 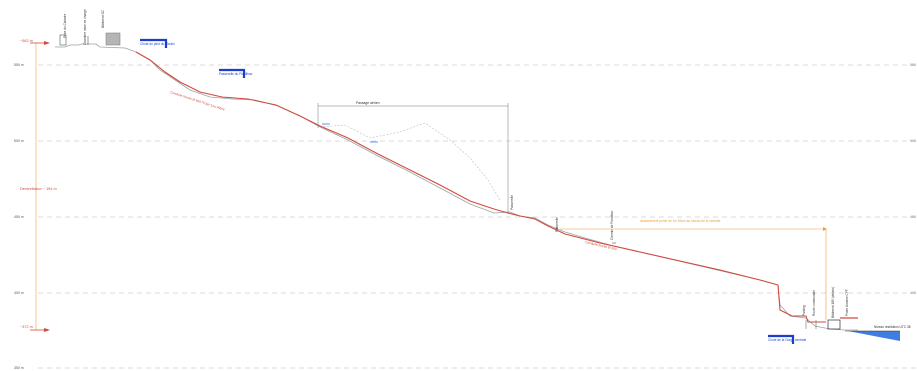 What do you see at coordinates (834, 324) in the screenshot?
I see `centrale-building` at bounding box center [834, 324].